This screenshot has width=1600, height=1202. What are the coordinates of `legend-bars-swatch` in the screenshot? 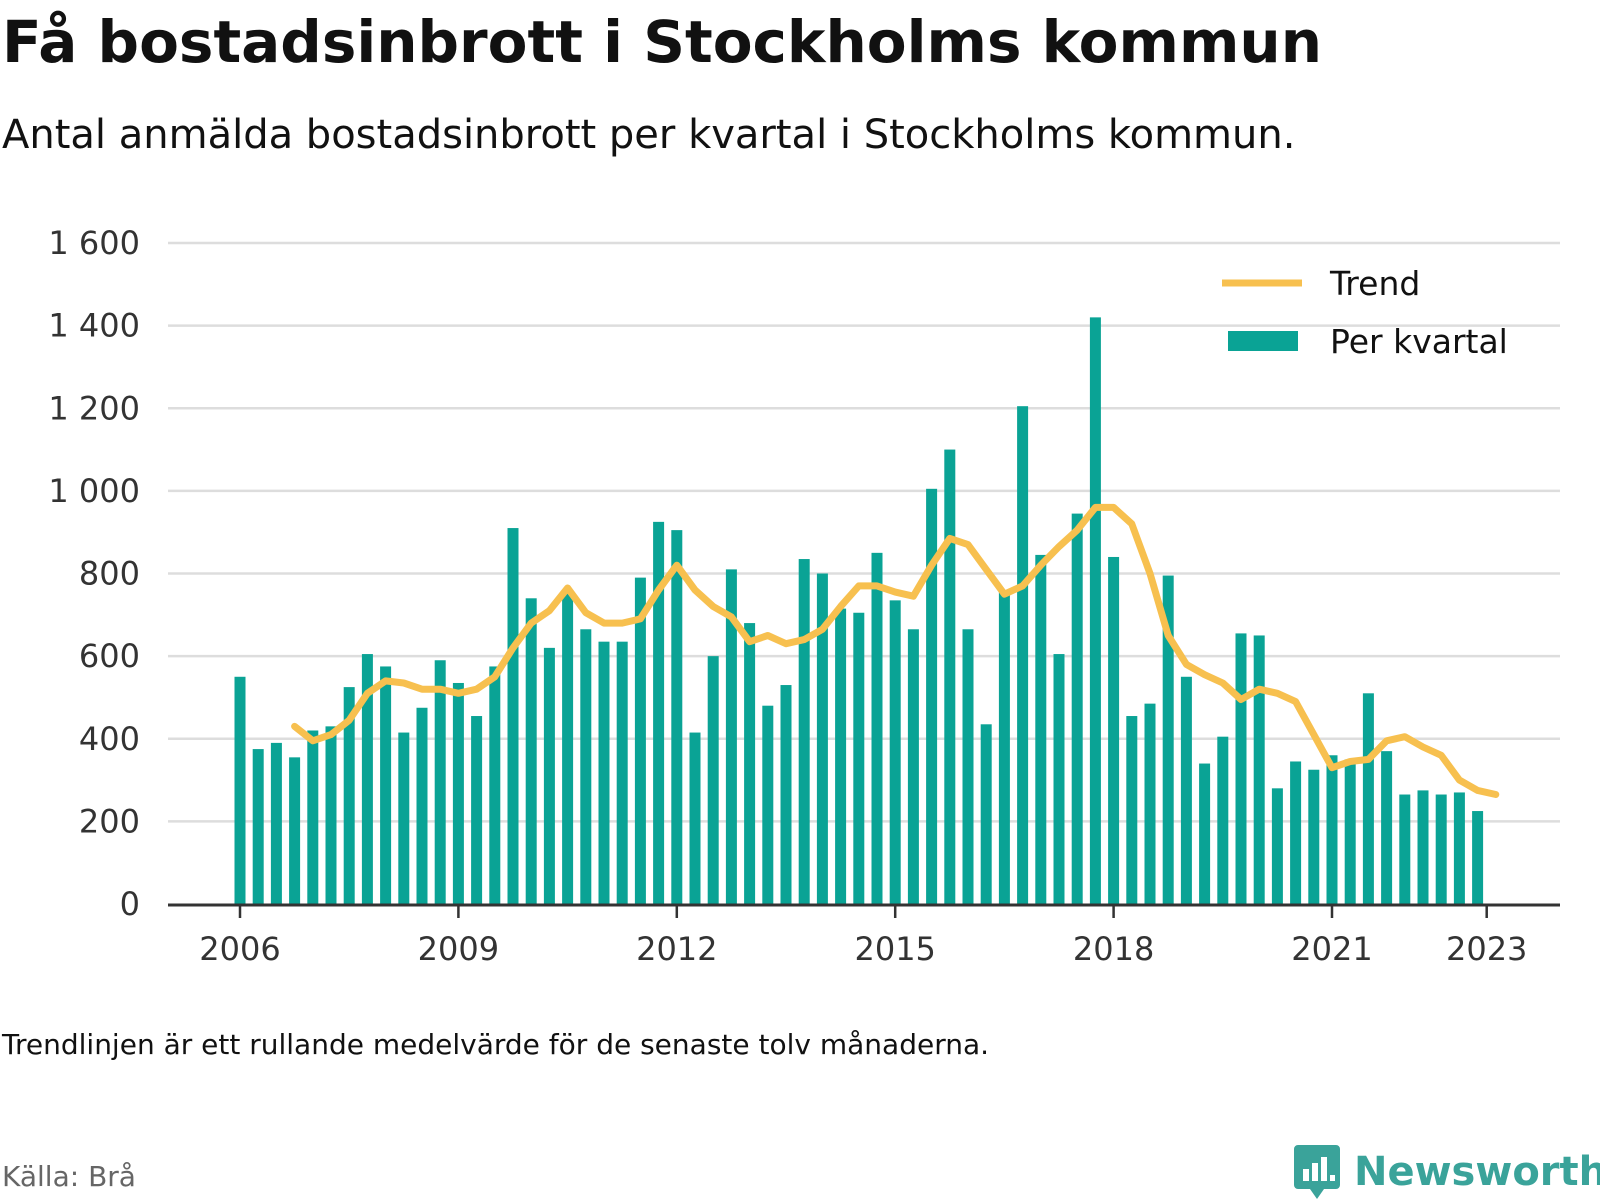 It's located at (1263, 341).